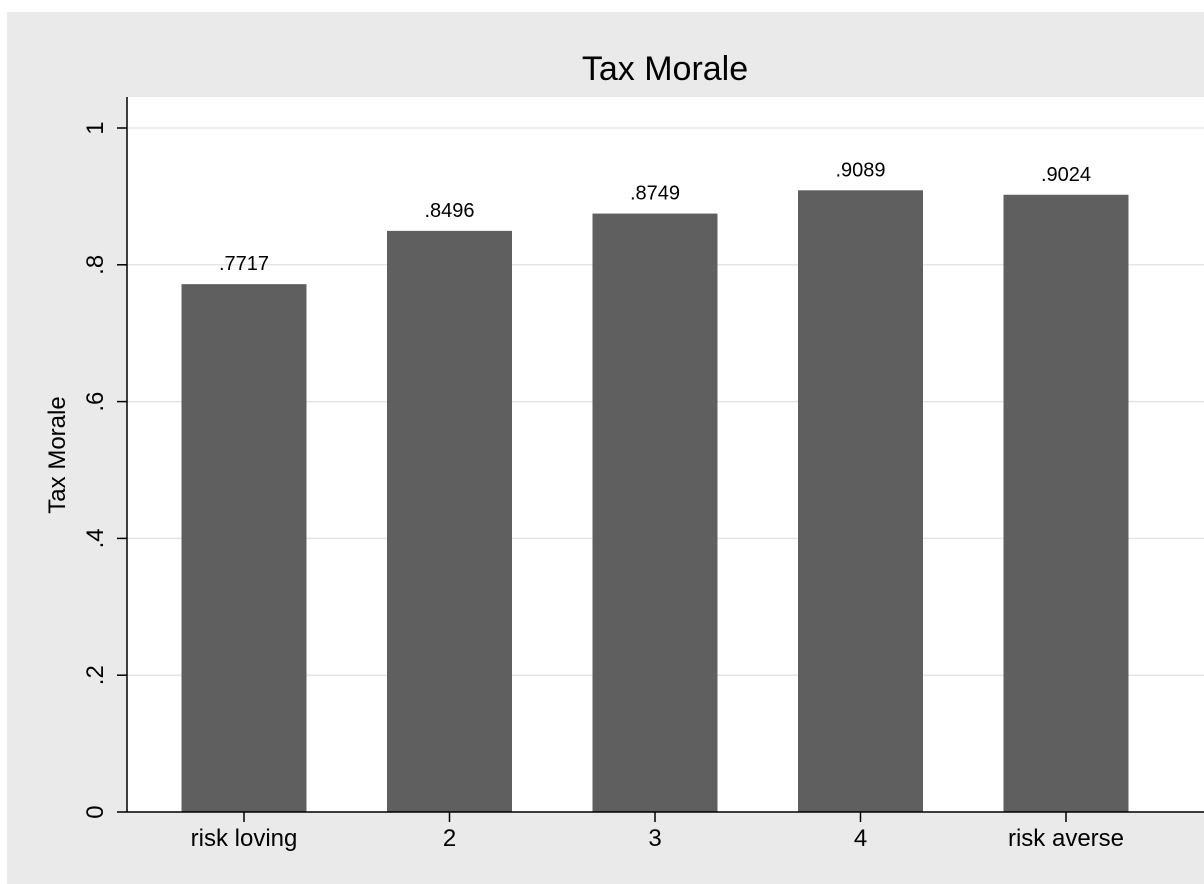 The width and height of the screenshot is (1204, 884). Describe the element at coordinates (244, 264) in the screenshot. I see `bar-value-label: .7717` at that location.